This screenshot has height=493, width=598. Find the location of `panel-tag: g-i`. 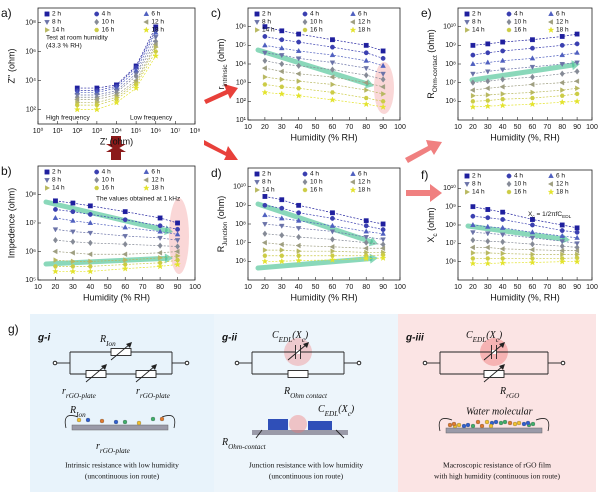

panel-tag: g-i is located at coordinates (43, 338).